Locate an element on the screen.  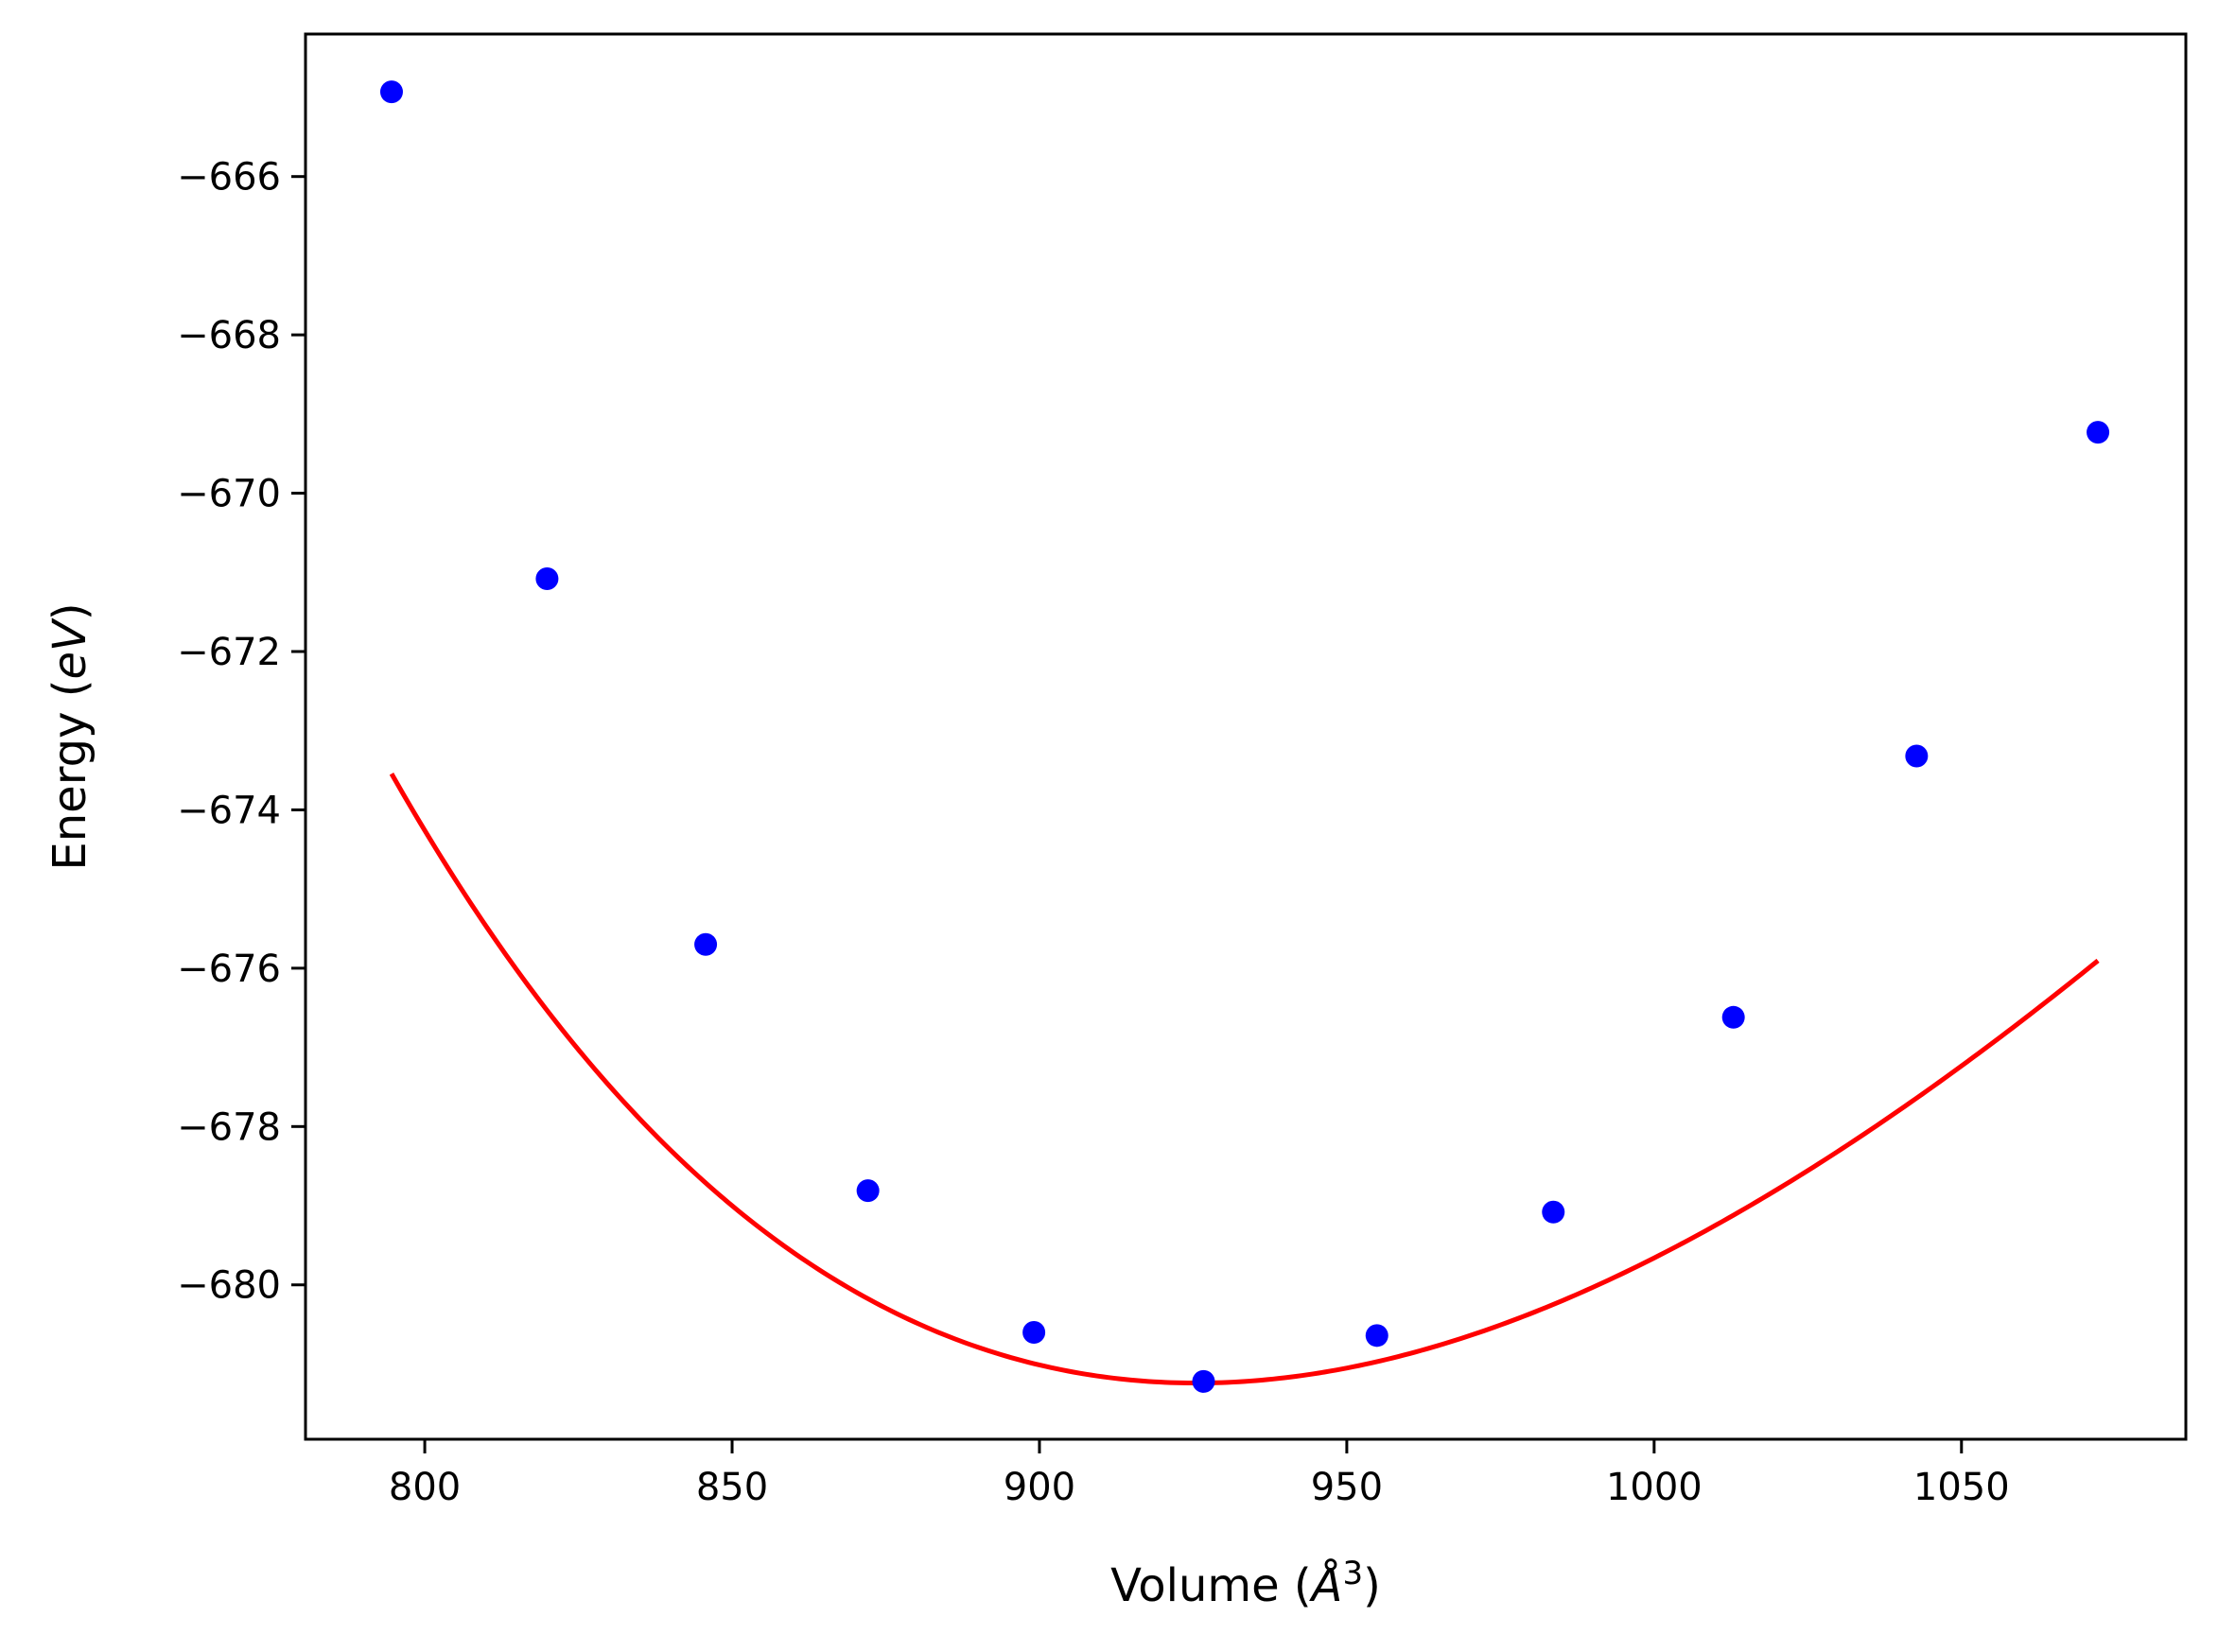
x-tick-label: 850 is located at coordinates (732, 1488).